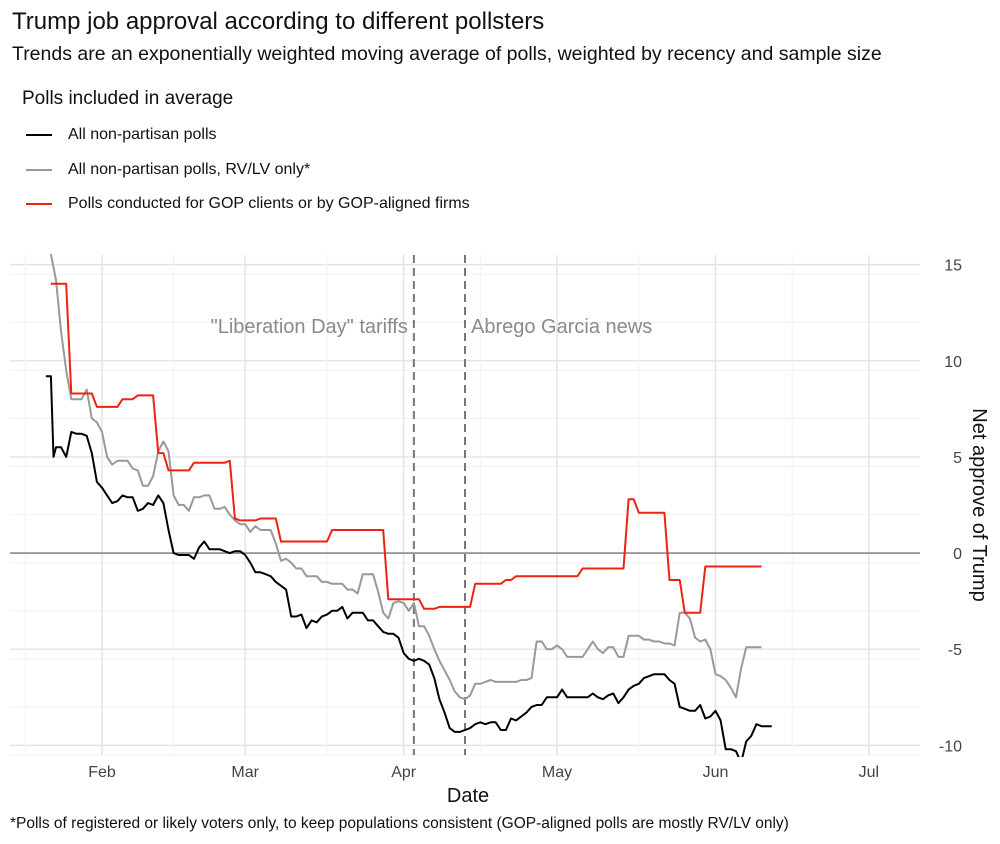  What do you see at coordinates (957, 458) in the screenshot?
I see `y-tick-label: 5` at bounding box center [957, 458].